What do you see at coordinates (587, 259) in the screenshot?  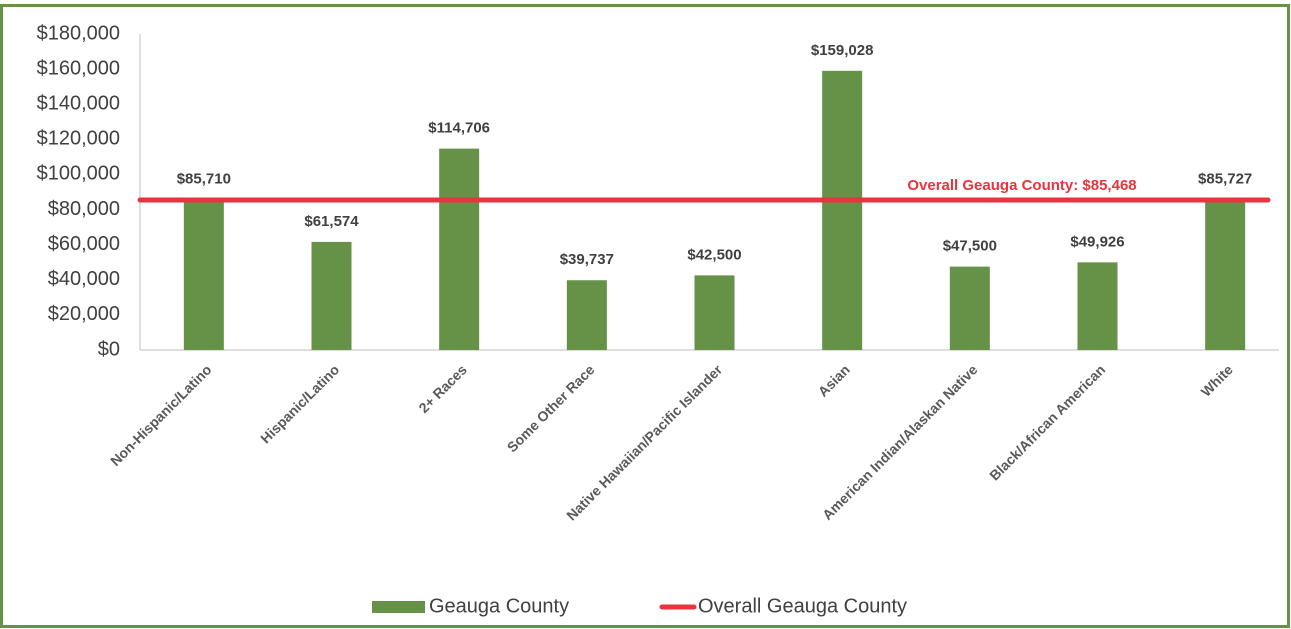 I see `value-label: $39,737` at bounding box center [587, 259].